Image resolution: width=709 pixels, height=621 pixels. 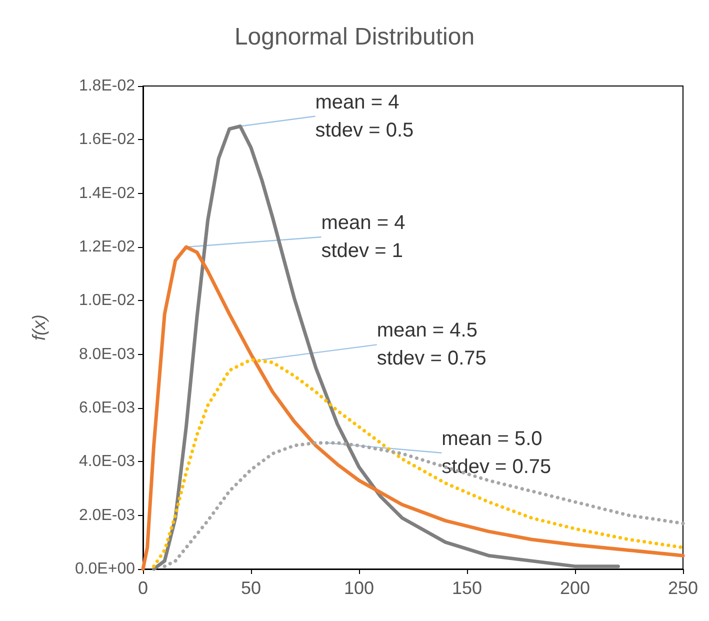 I want to click on annotation: mean = 4.5 stdev = 0.75, so click(x=431, y=345).